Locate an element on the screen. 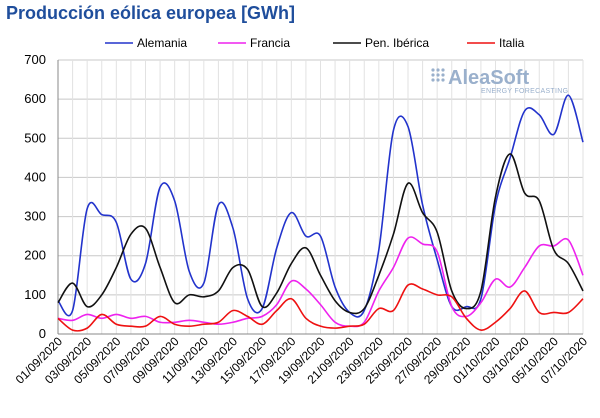 The width and height of the screenshot is (600, 418). y-axis-ticks: 0 100 200 300 400 500 600 700 is located at coordinates (35, 196).